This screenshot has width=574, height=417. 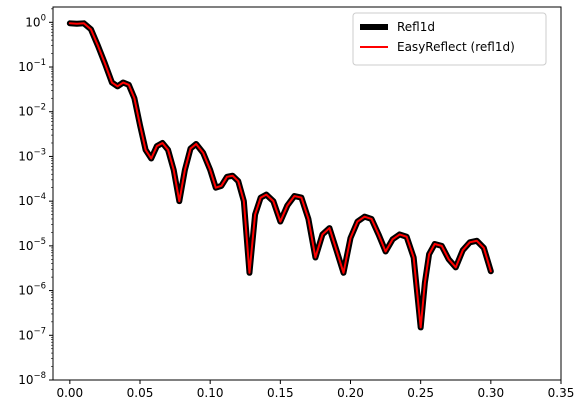 I want to click on y-tick-exponent: −4, so click(x=39, y=197).